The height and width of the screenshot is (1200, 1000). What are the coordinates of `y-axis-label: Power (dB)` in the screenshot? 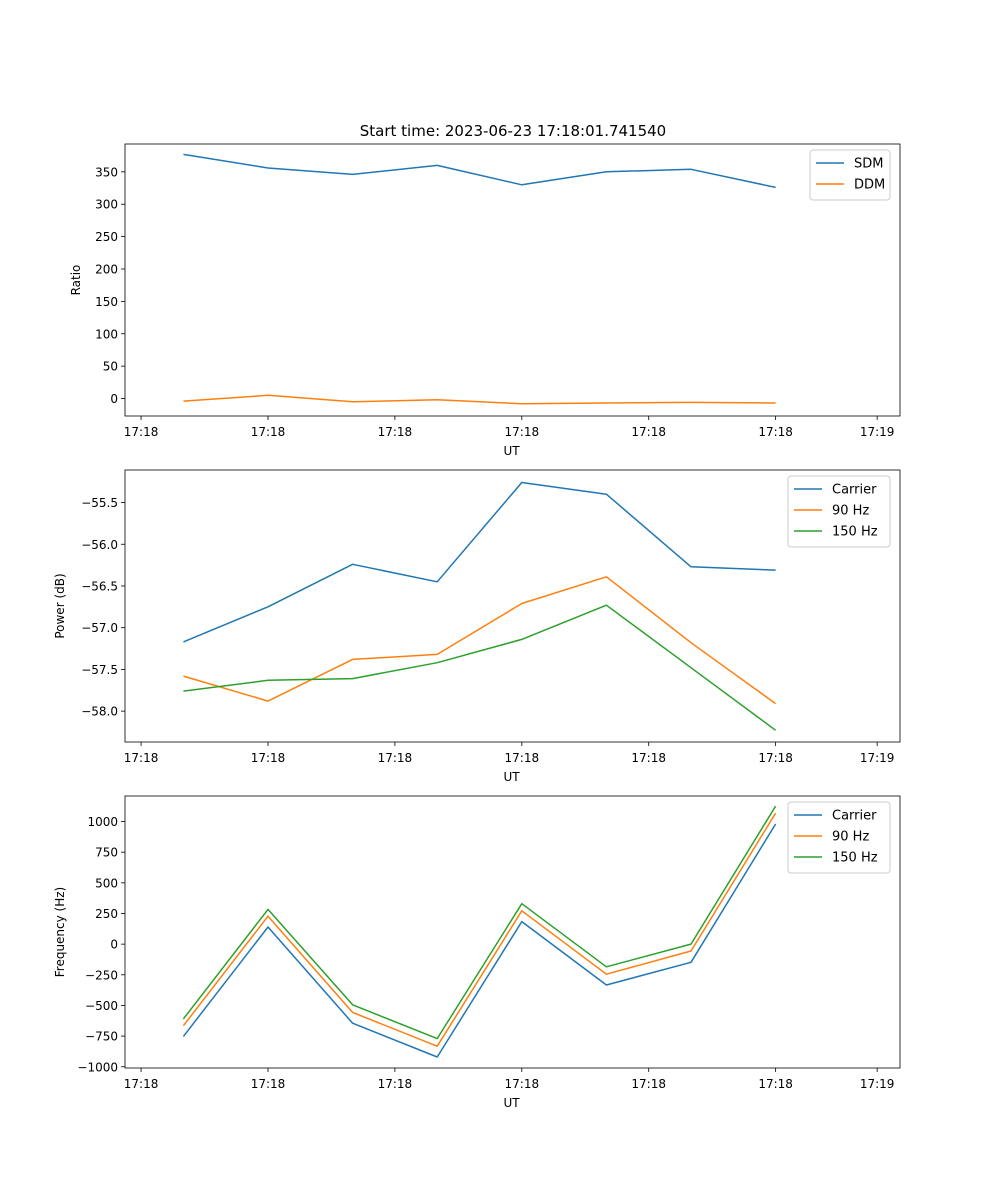 It's located at (60, 605).